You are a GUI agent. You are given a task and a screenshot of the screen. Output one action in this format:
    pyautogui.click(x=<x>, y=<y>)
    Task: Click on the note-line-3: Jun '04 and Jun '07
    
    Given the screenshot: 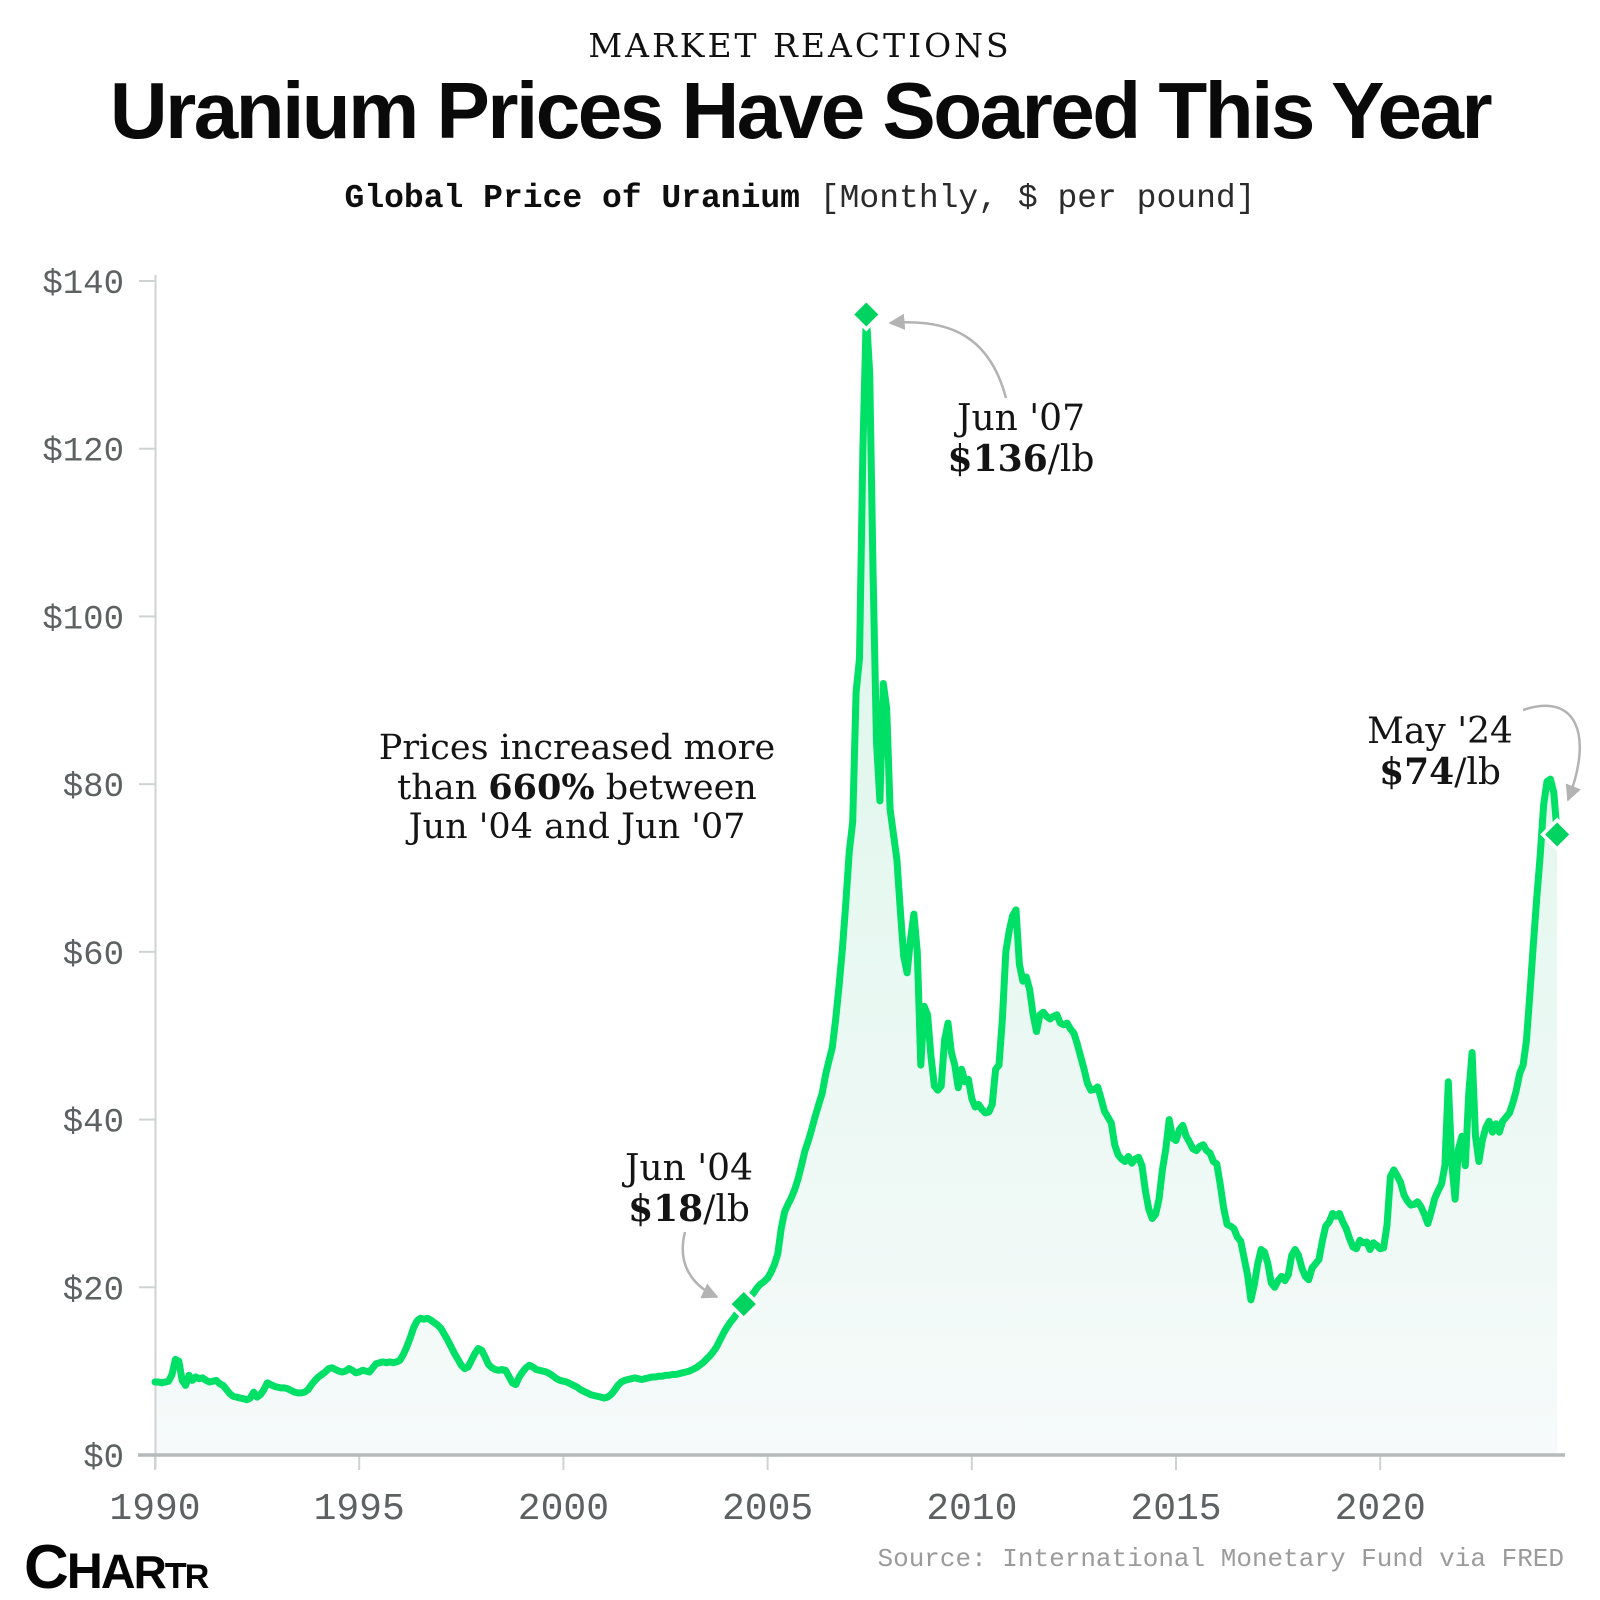 What is the action you would take?
    pyautogui.click(x=577, y=827)
    